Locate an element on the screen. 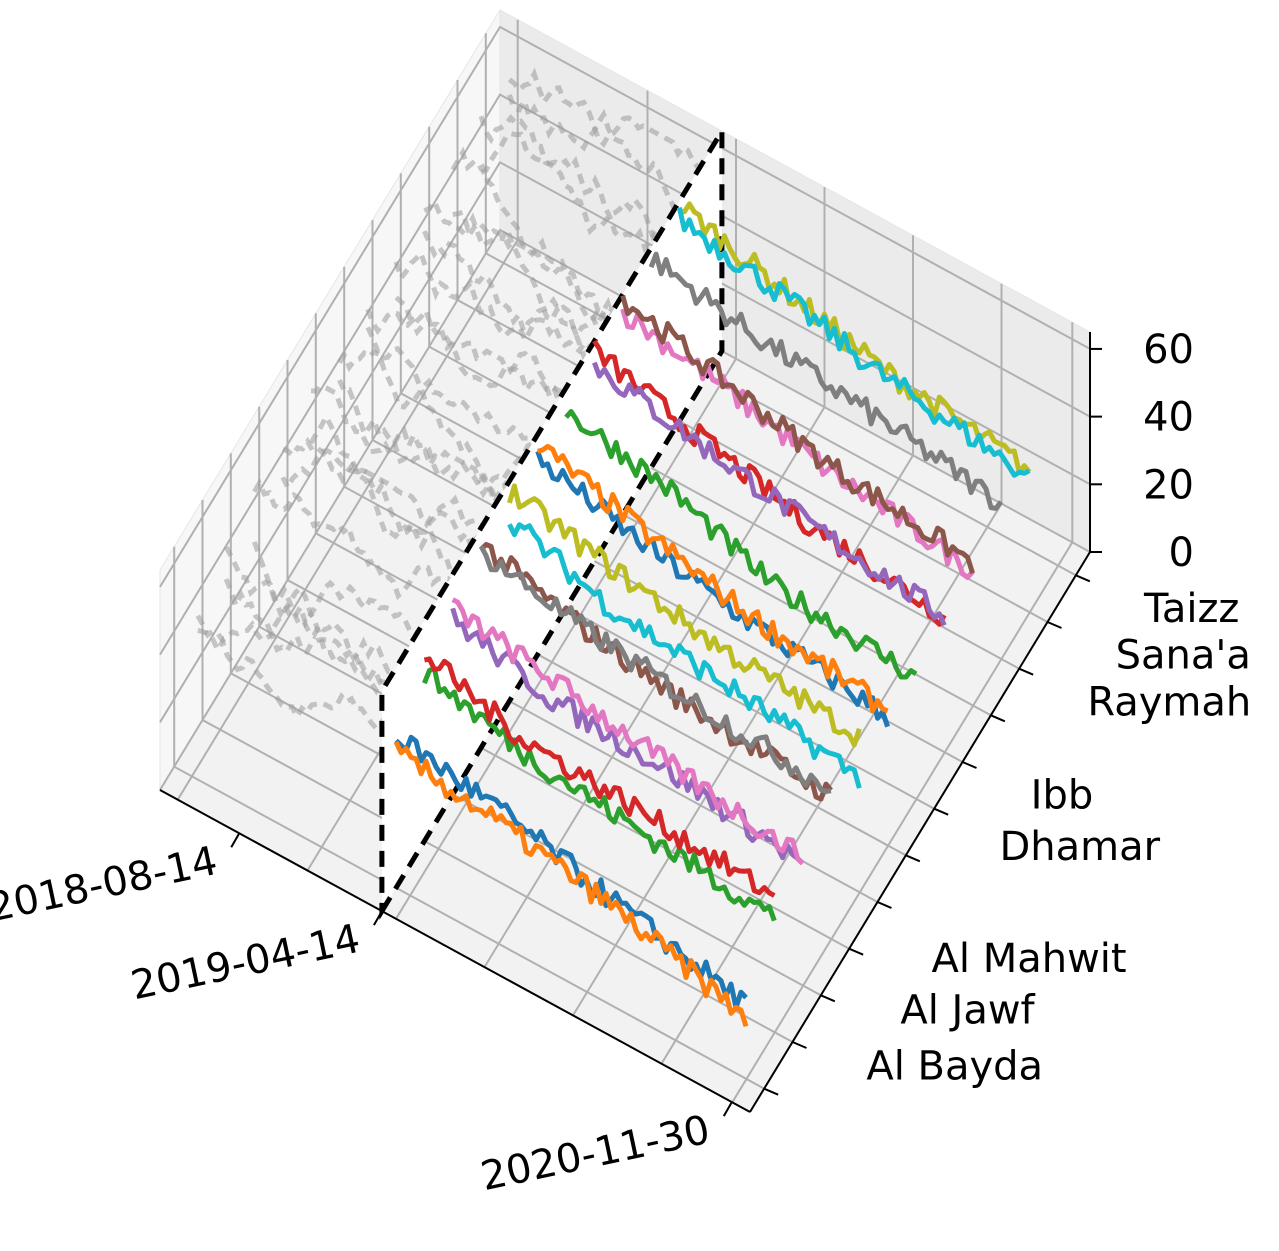 This screenshot has height=1251, width=1279. x-axis-line is located at coordinates (455, 951).